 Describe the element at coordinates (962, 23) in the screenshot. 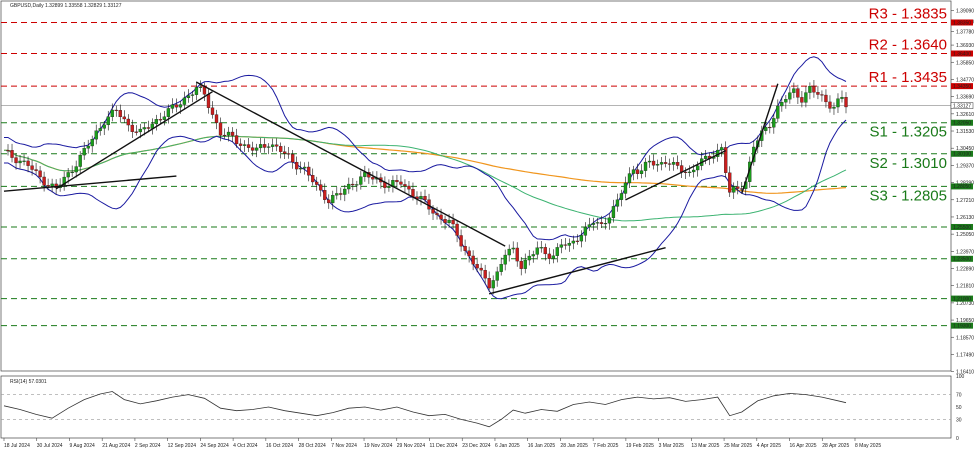

I see `level-axis-label: 1.38350` at that location.